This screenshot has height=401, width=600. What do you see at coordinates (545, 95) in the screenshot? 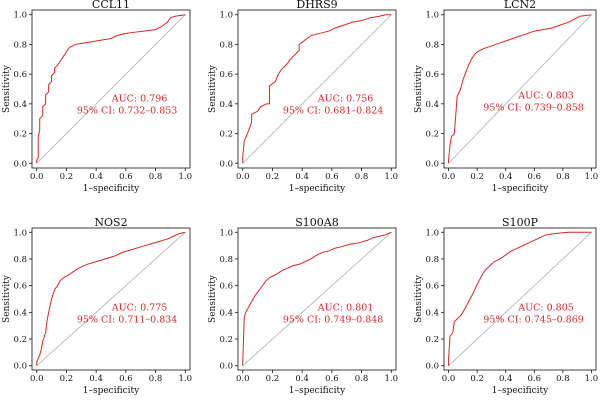
I see `auc-value: AUC: 0.803` at bounding box center [545, 95].